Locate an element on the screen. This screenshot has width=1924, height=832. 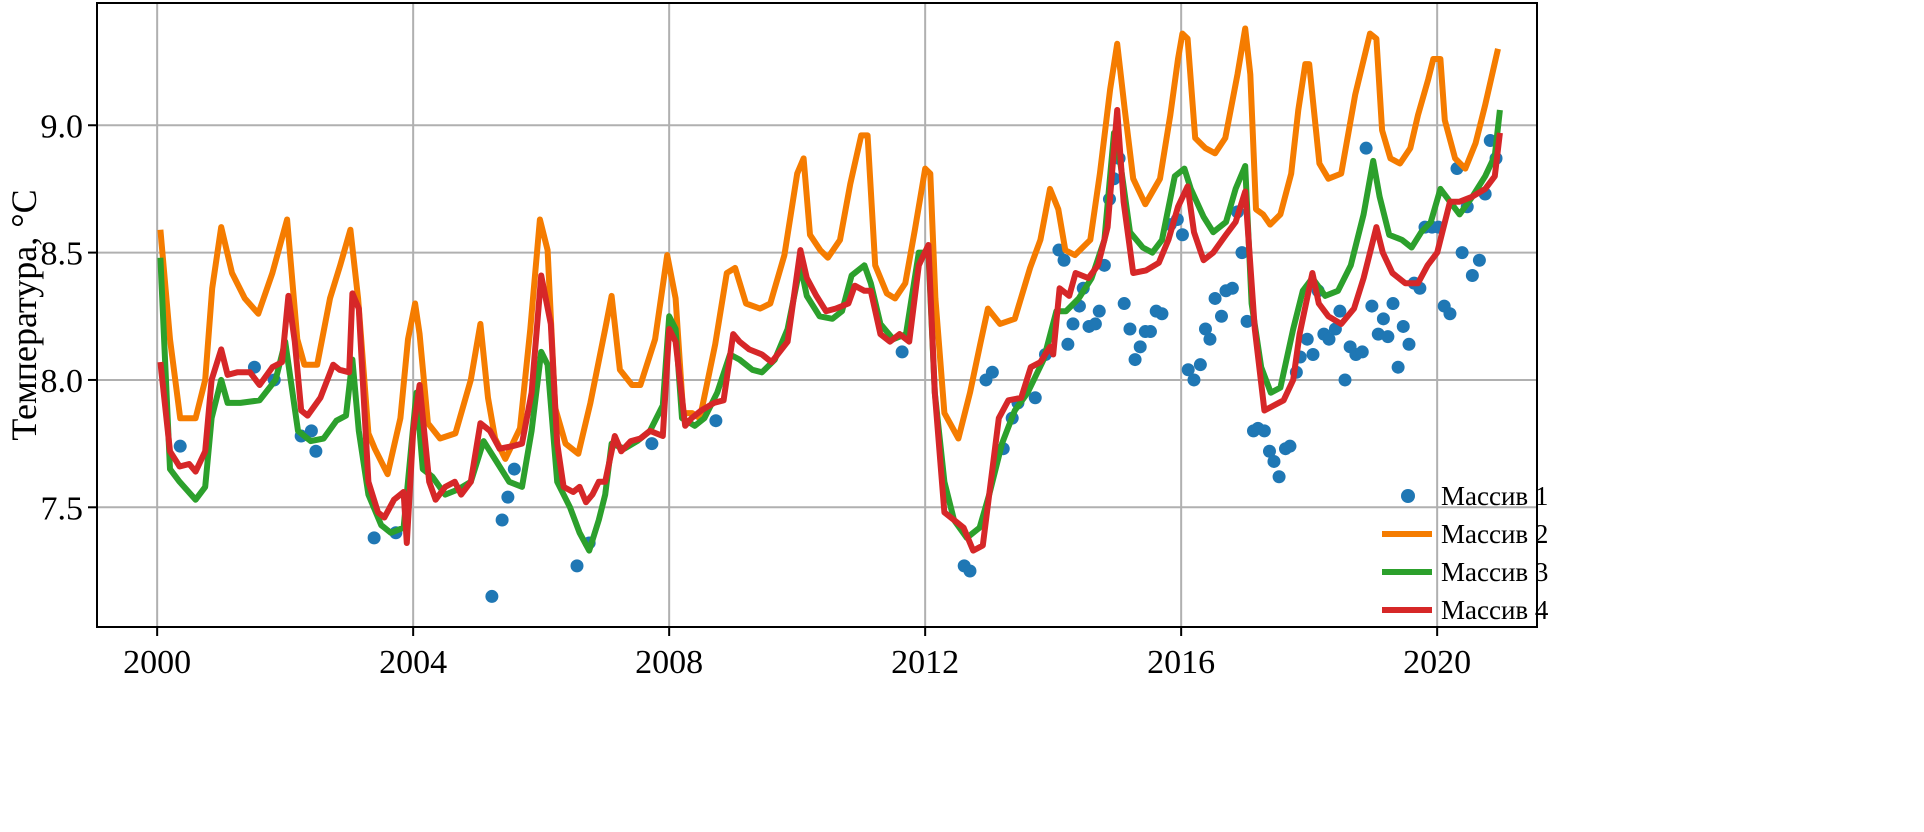
legend-marker-scatter is located at coordinates (1408, 496).